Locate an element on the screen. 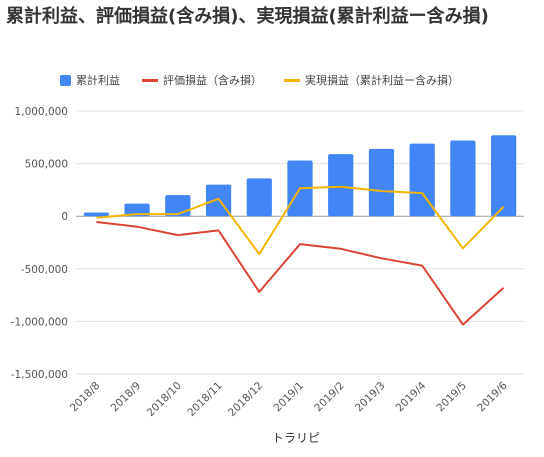 The height and width of the screenshot is (457, 544). x-tick-label: 2019/3 is located at coordinates (370, 397).